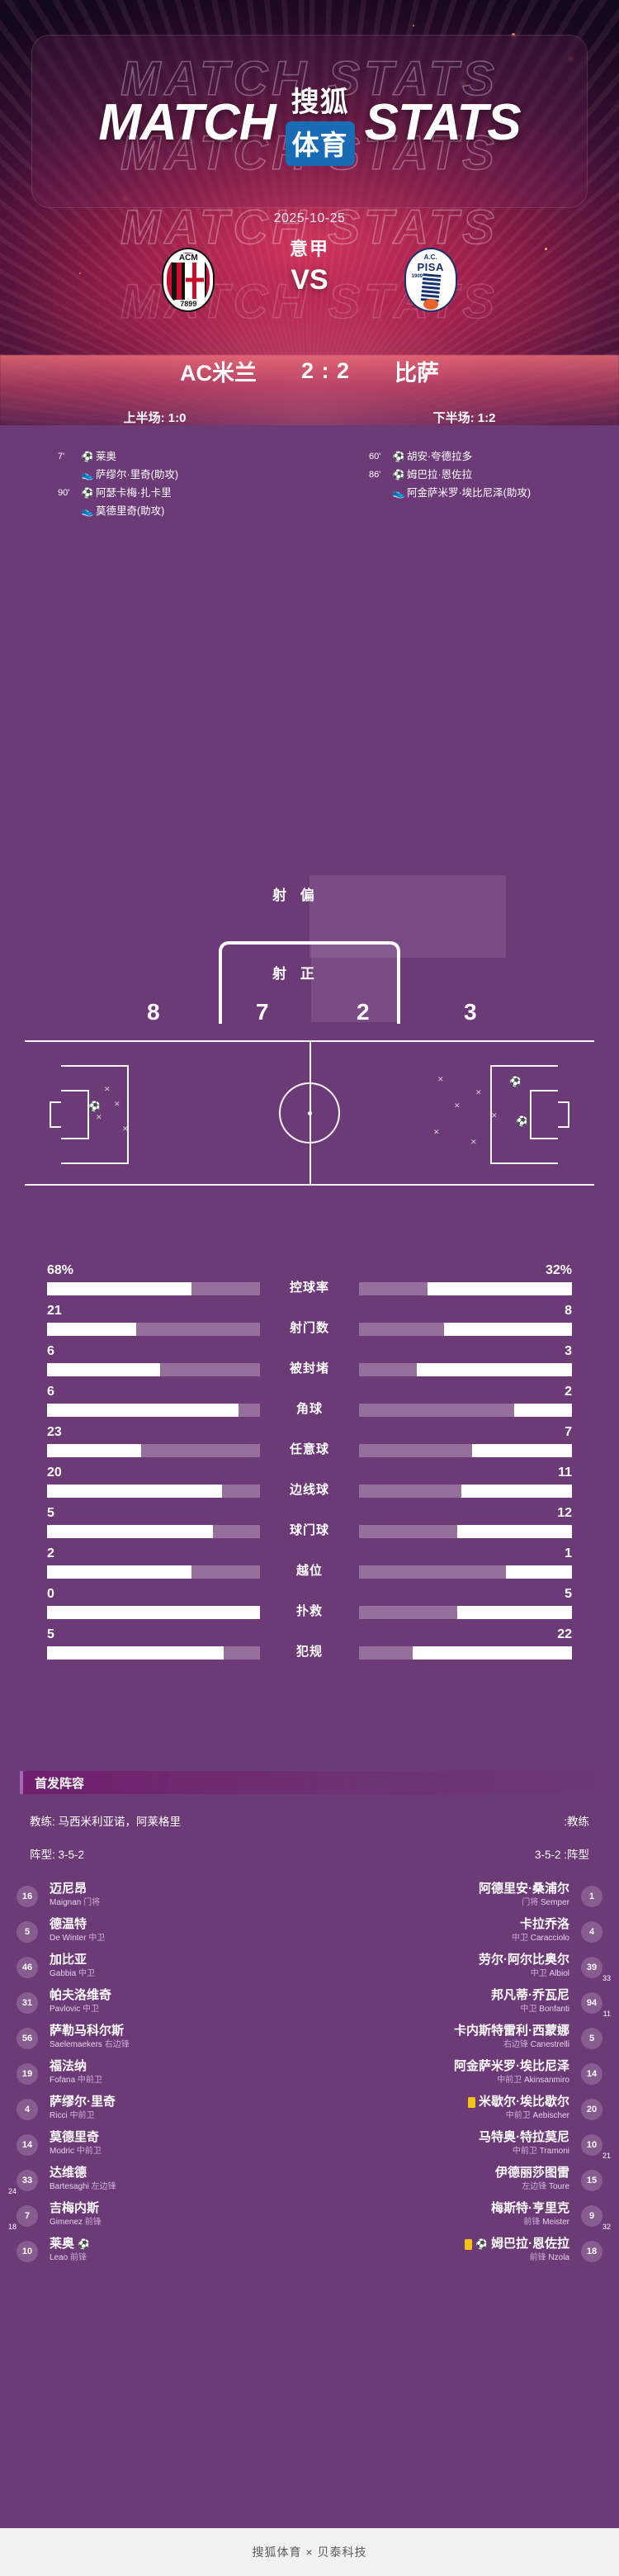 This screenshot has width=619, height=2576. What do you see at coordinates (467, 2143) in the screenshot?
I see `away-player: 马特奥·特拉莫尼 中前卫 Tramoni` at bounding box center [467, 2143].